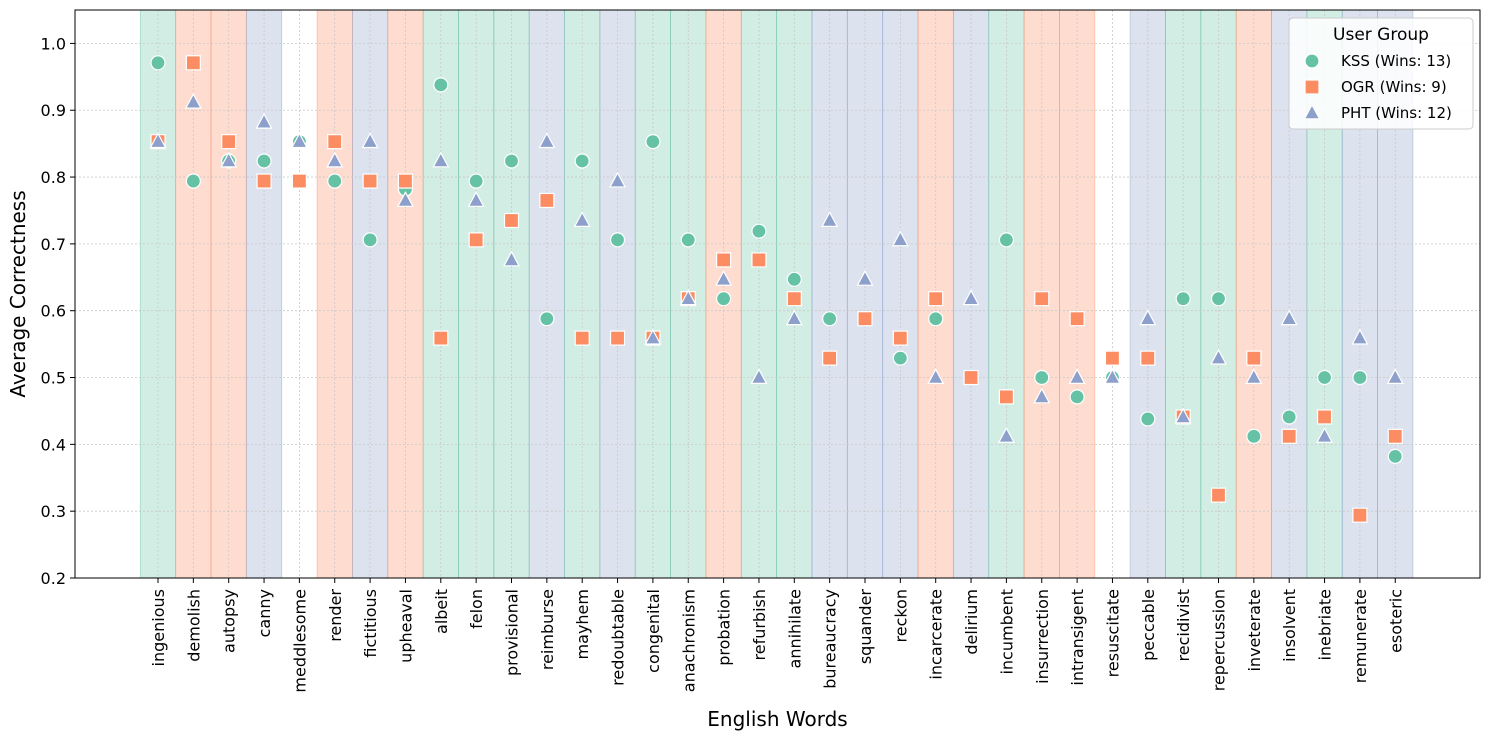 The width and height of the screenshot is (1489, 740). Describe the element at coordinates (53, 444) in the screenshot. I see `y-tick-label: 0.4` at that location.